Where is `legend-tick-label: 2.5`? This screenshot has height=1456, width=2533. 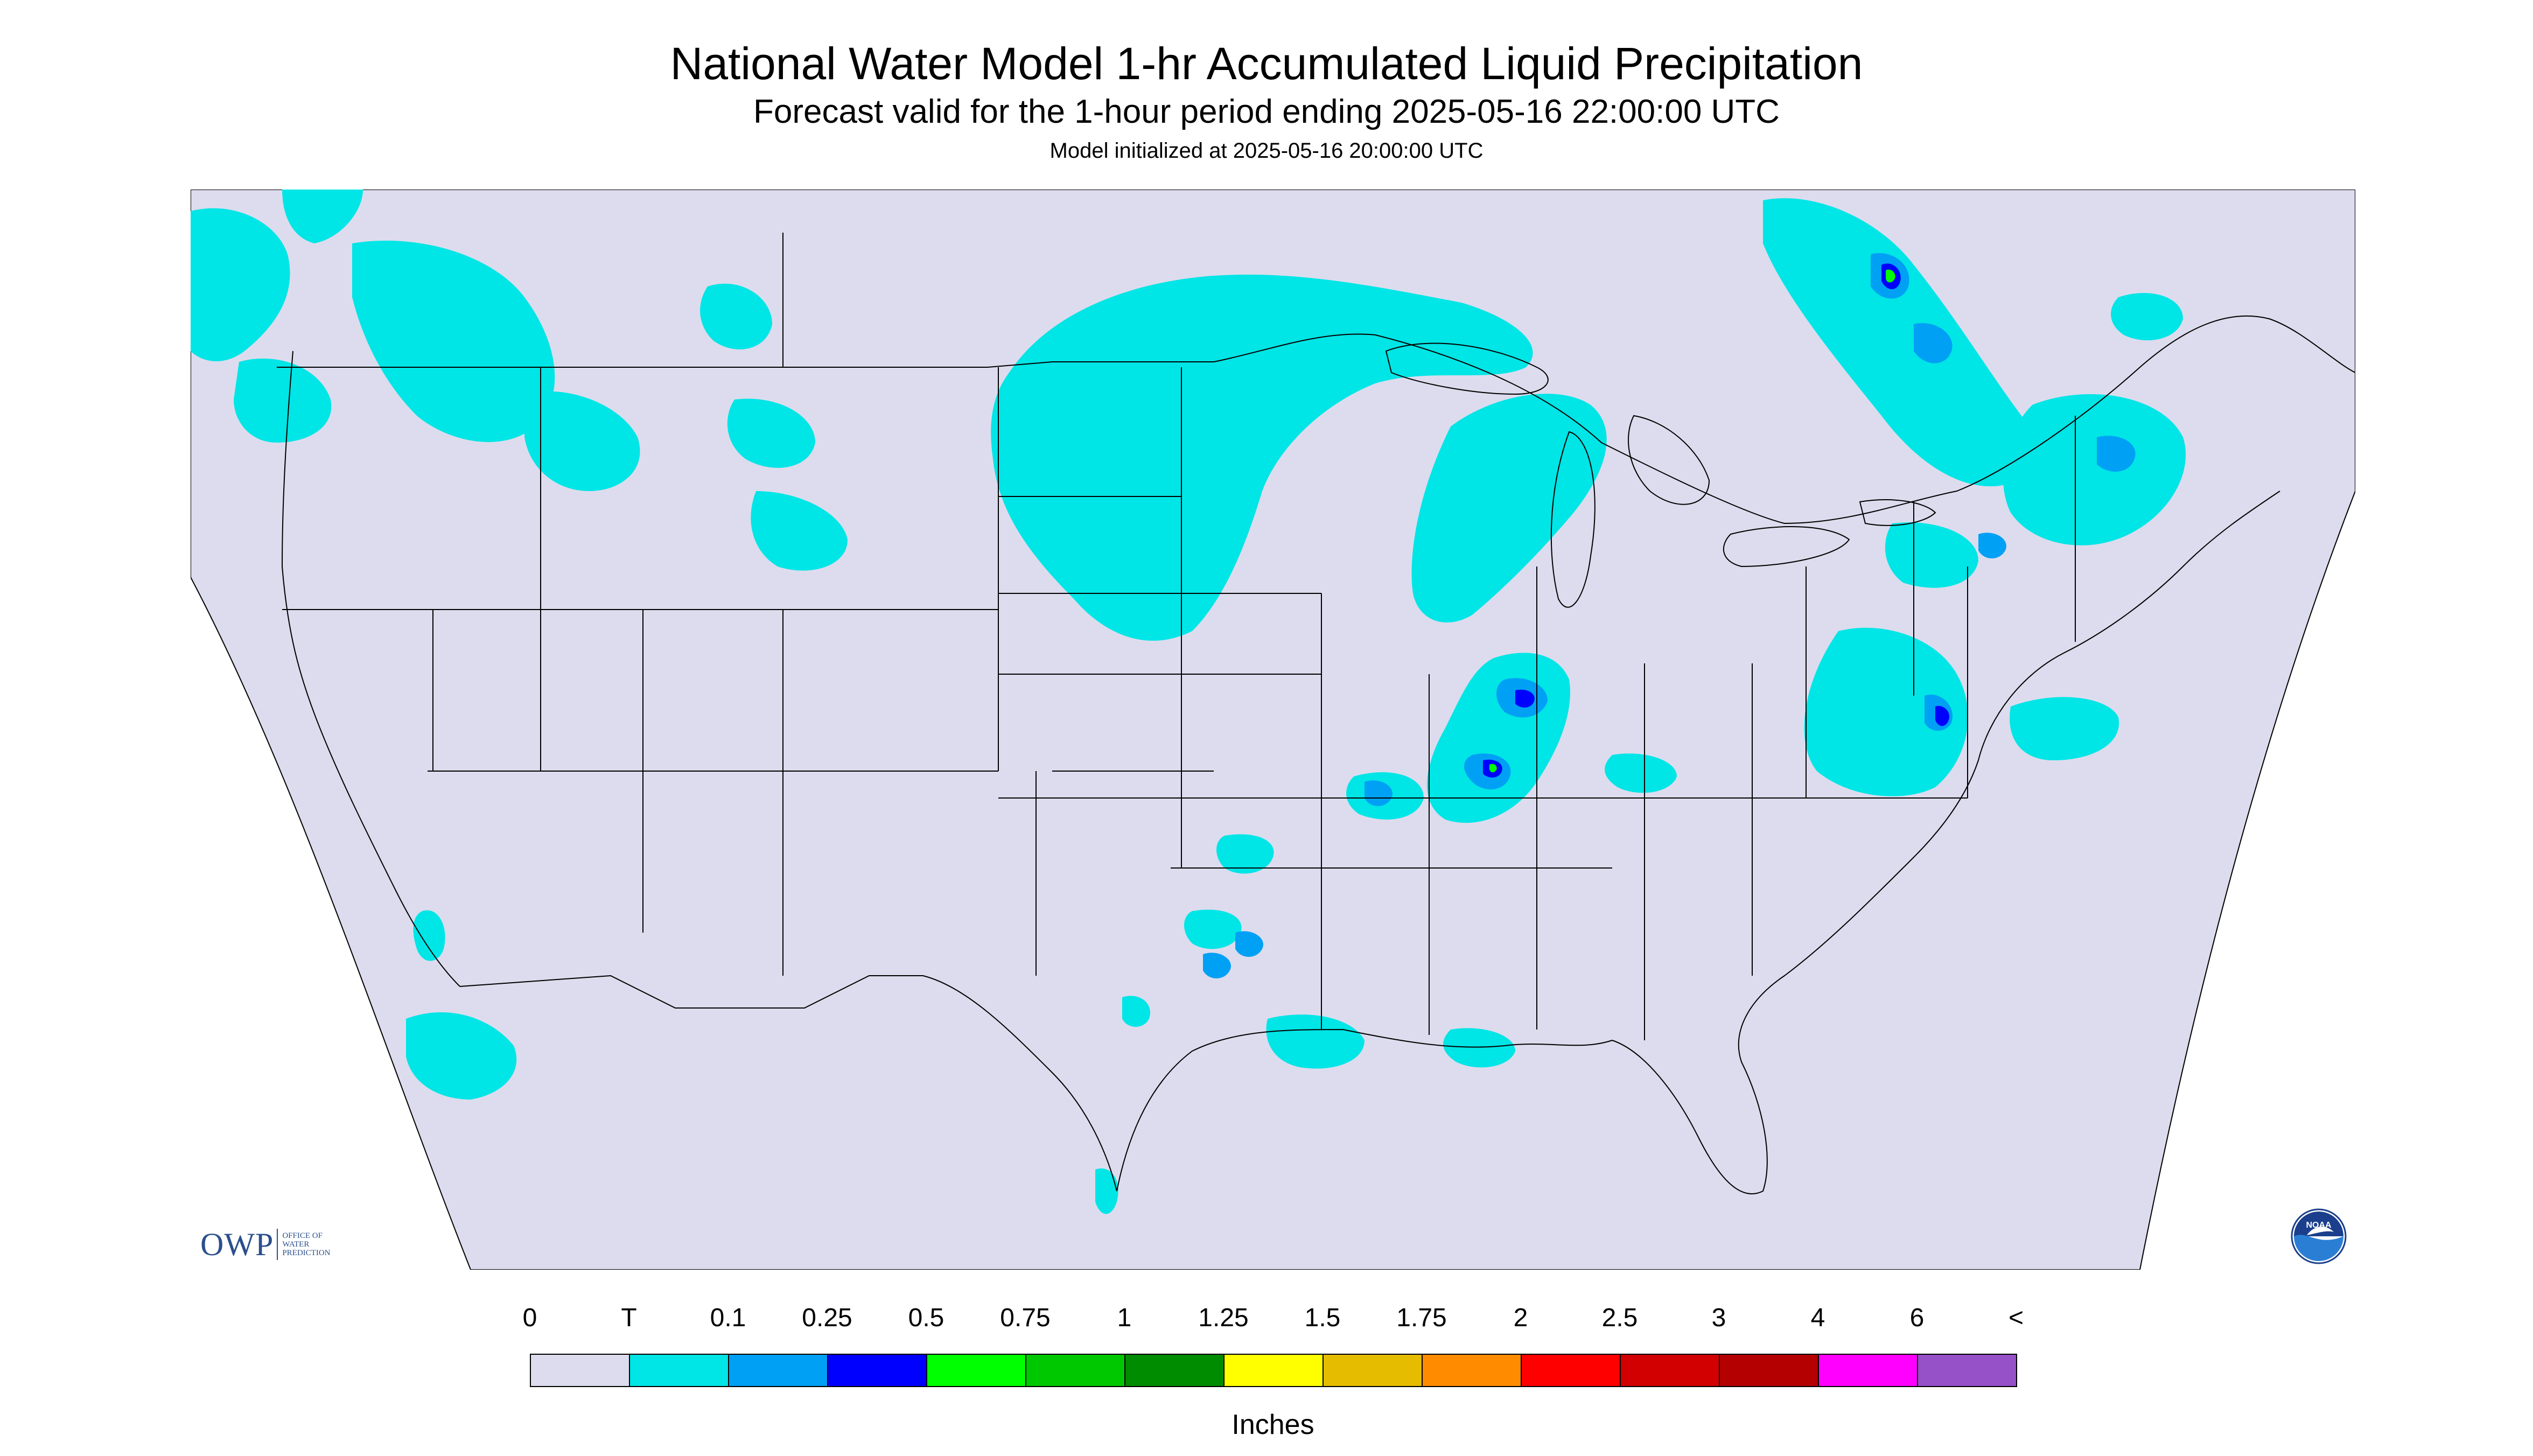 legend-tick-label: 2.5 is located at coordinates (1619, 1318).